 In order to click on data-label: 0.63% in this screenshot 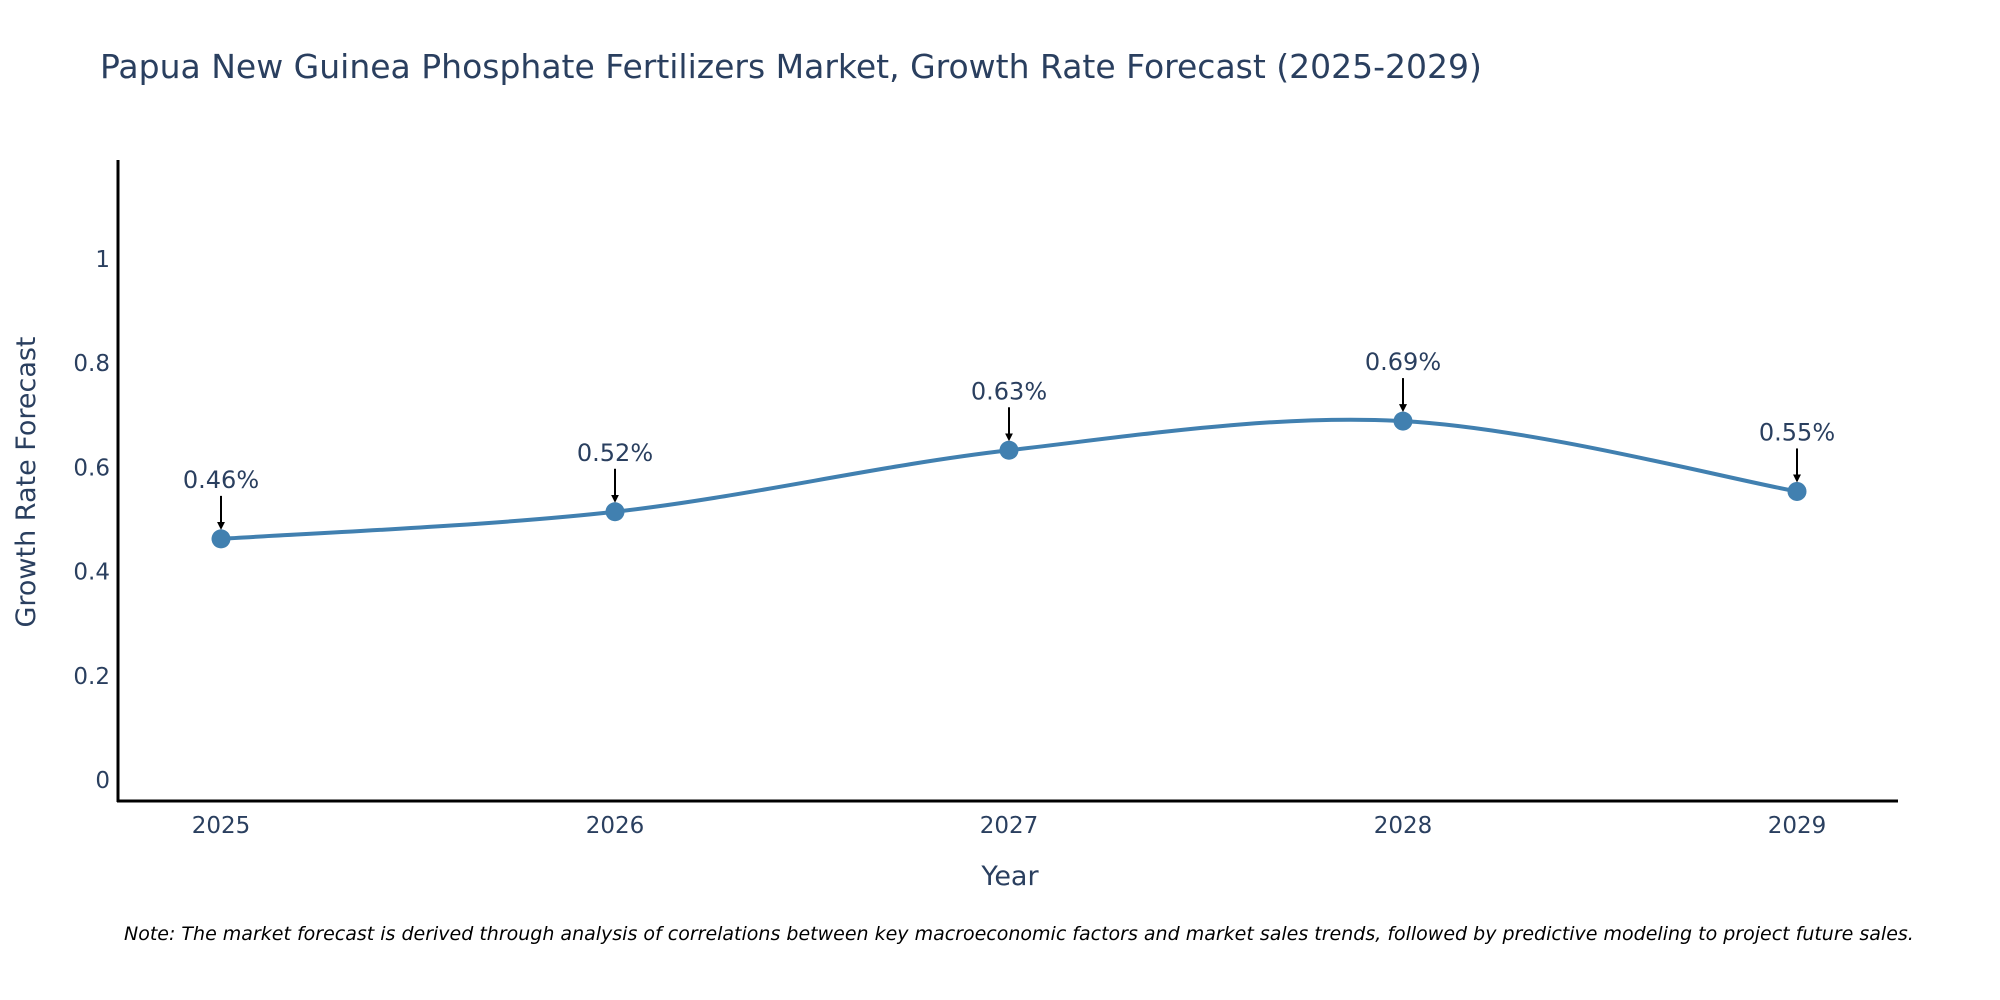, I will do `click(1009, 391)`.